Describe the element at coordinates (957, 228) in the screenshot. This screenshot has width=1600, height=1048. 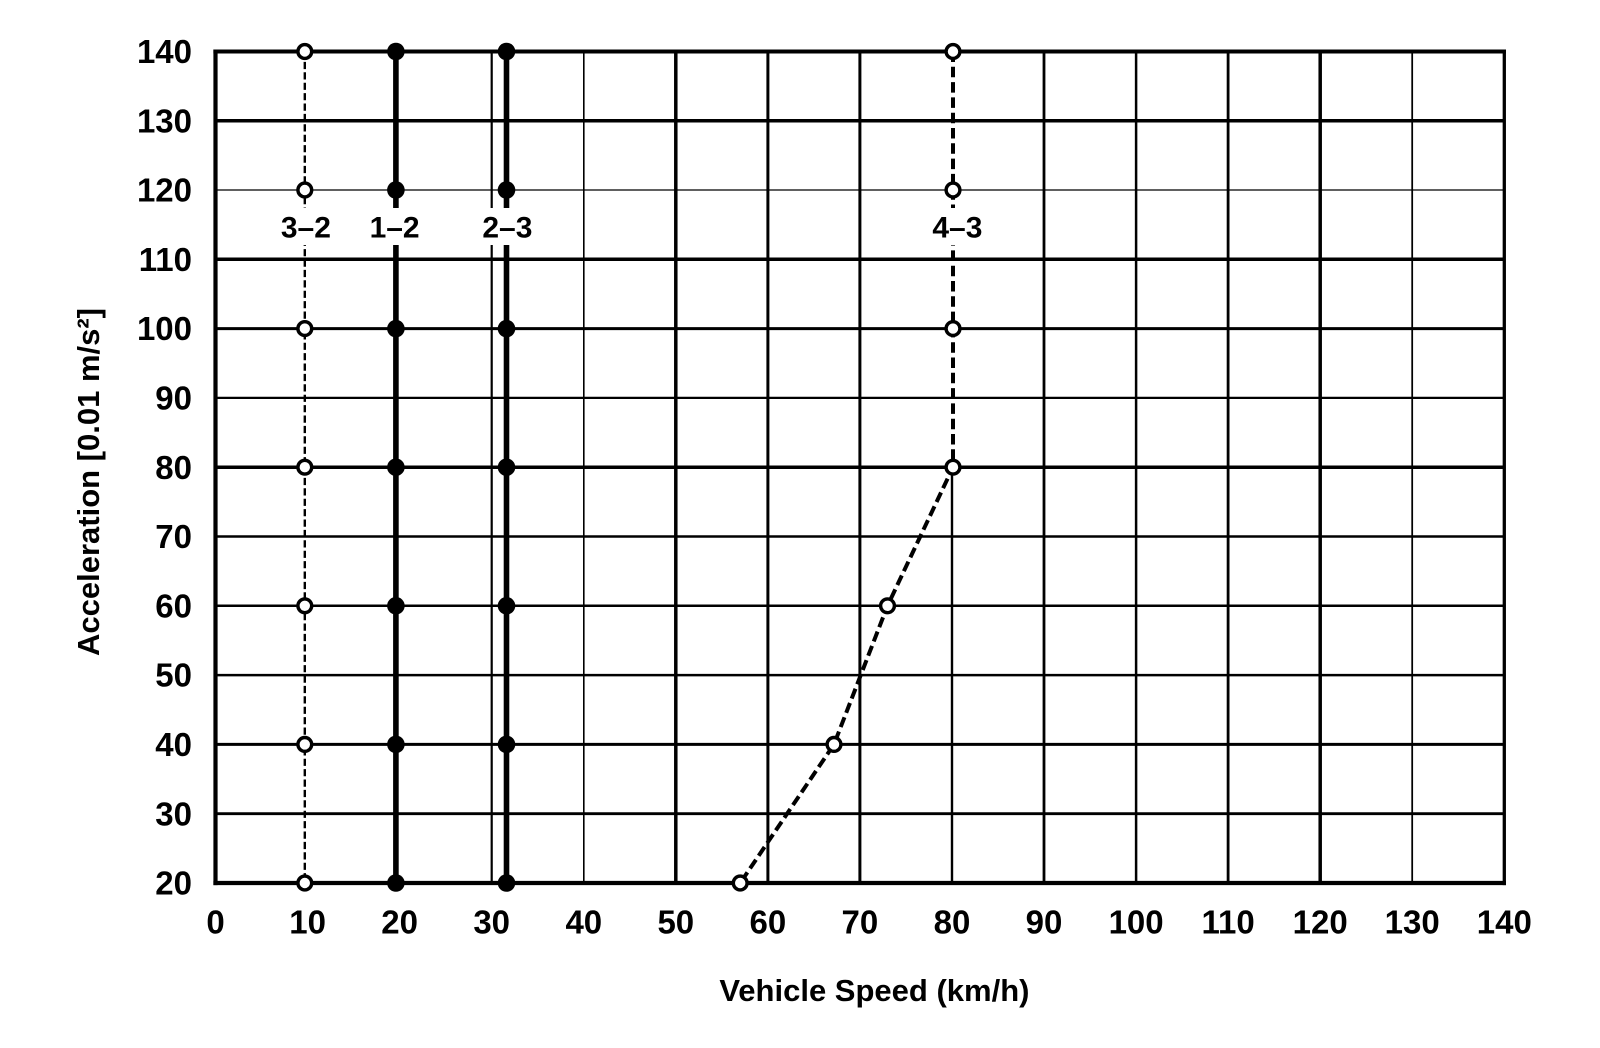
I see `svg-text: 4–3` at that location.